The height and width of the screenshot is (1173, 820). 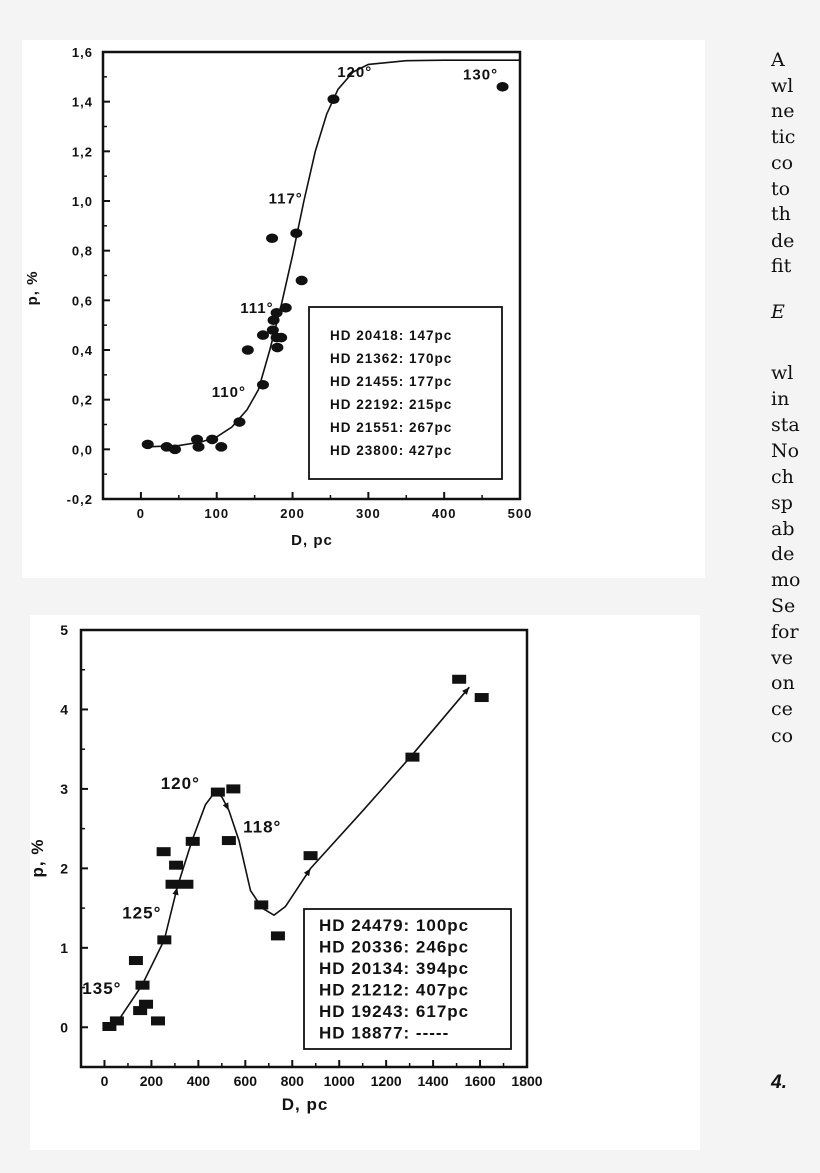 What do you see at coordinates (262, 827) in the screenshot?
I see `angle-annotation: 118°` at bounding box center [262, 827].